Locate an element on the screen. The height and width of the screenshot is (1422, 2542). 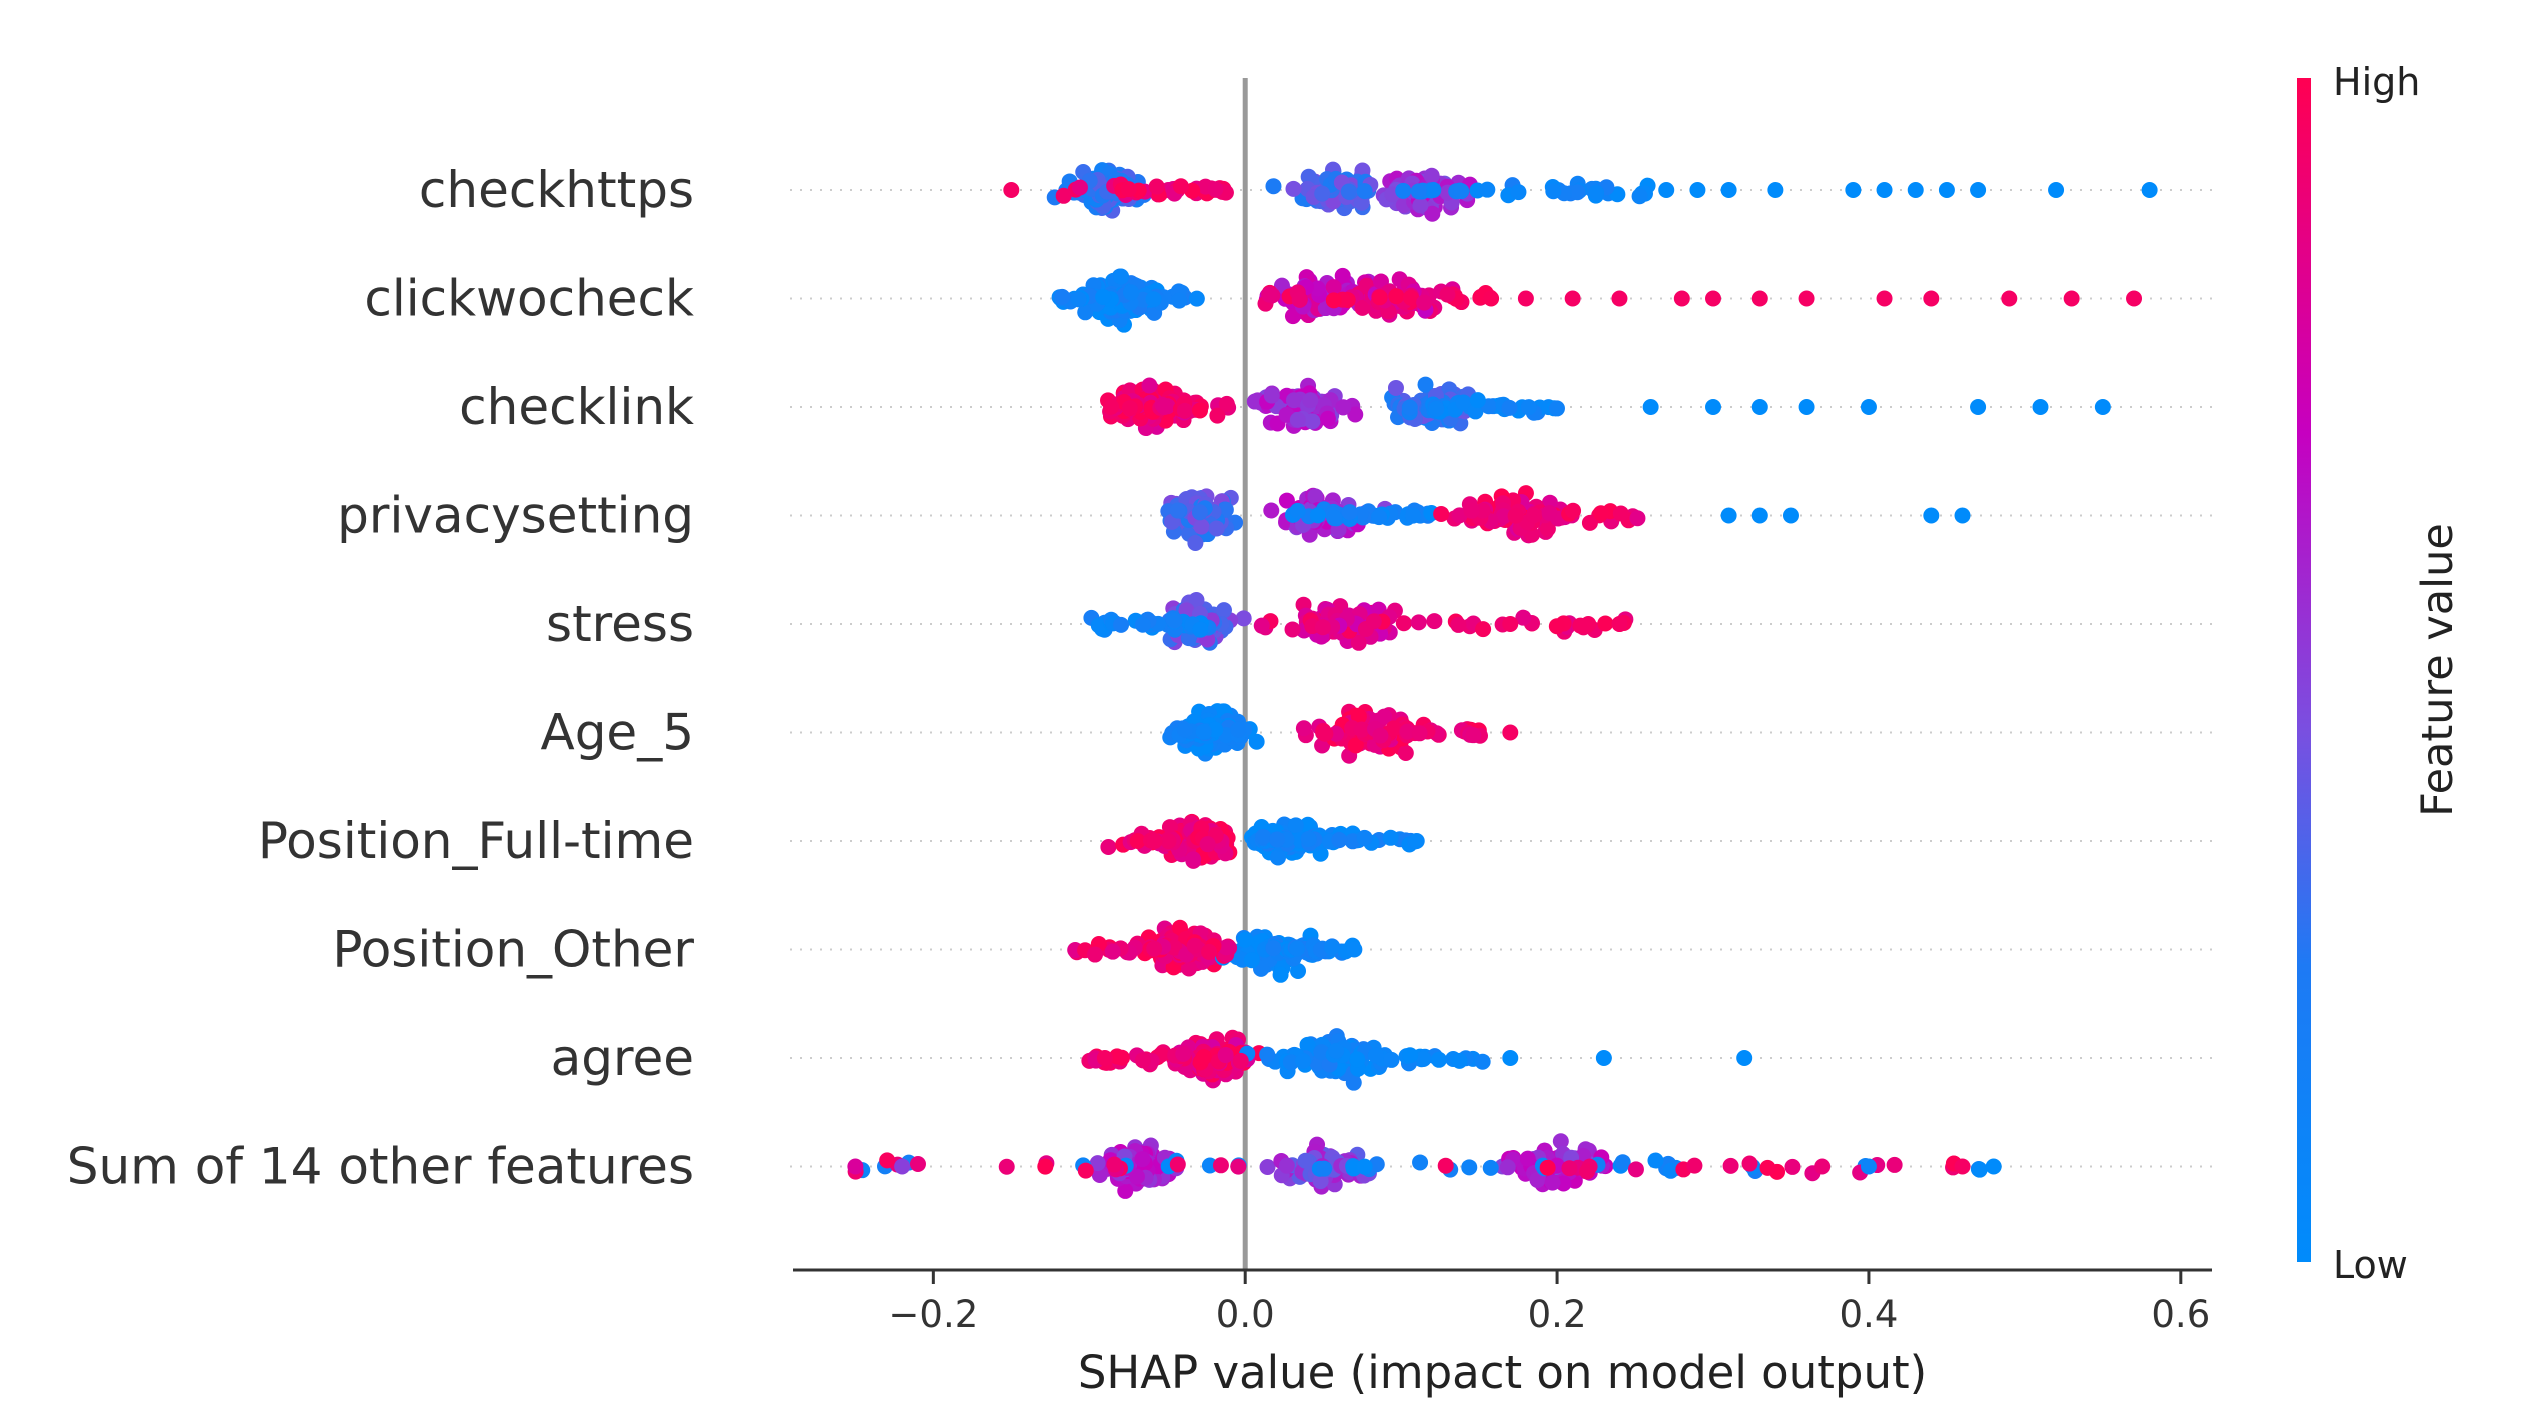
x-tick-label: −0.2 is located at coordinates (933, 1314).